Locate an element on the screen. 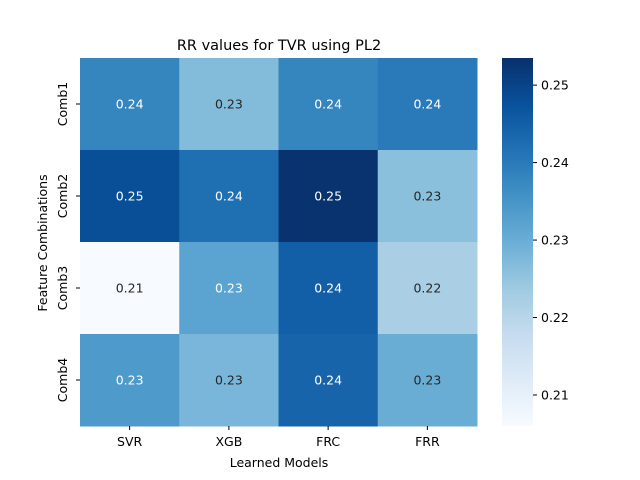 The width and height of the screenshot is (640, 480). colorbar-tick-label: 0.21 is located at coordinates (555, 395).